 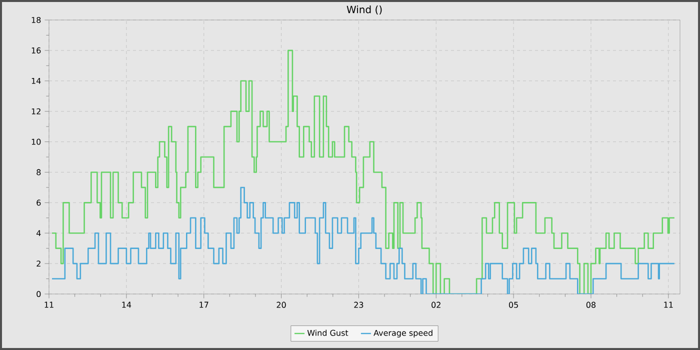 What do you see at coordinates (38, 233) in the screenshot?
I see `y-tick-label: 4` at bounding box center [38, 233].